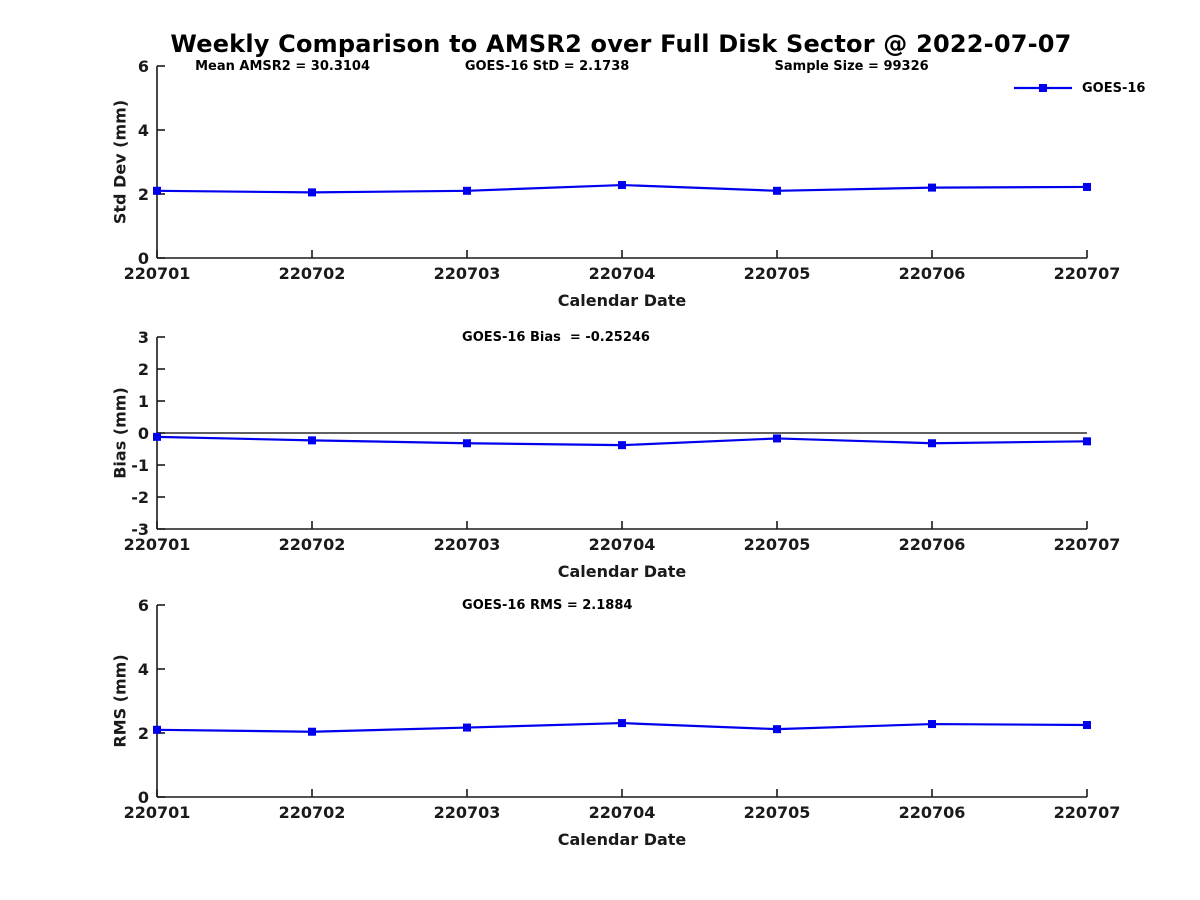 This screenshot has height=900, width=1200. Describe the element at coordinates (120, 162) in the screenshot. I see `y-axis-title: Std Dev (mm)` at that location.